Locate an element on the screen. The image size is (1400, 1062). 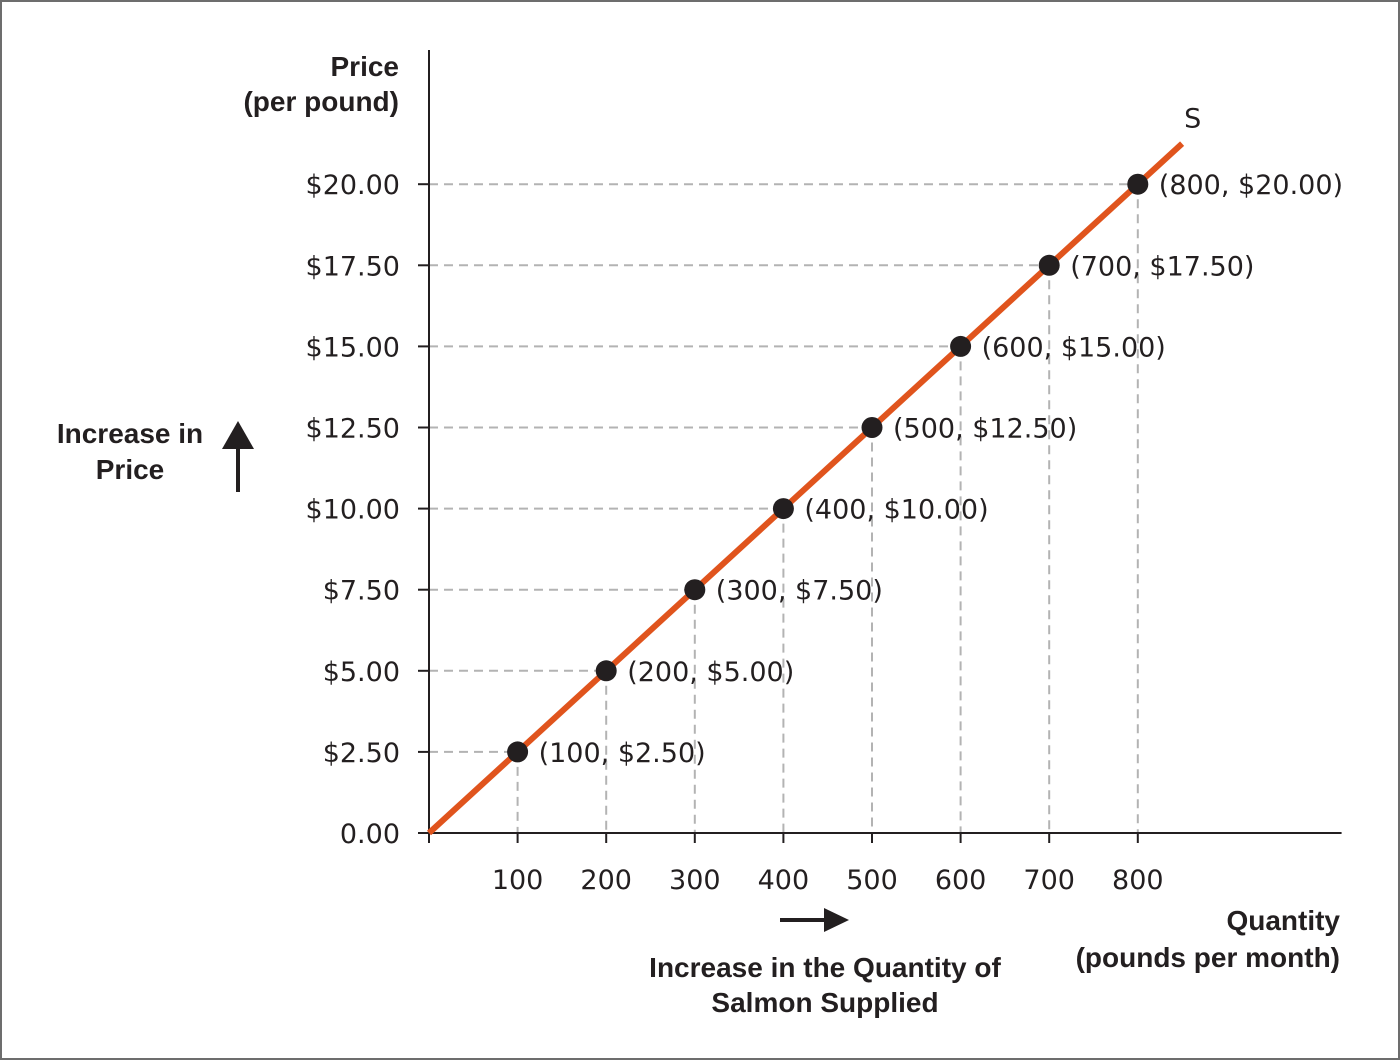
right-arrow-head-icon is located at coordinates (836, 920).